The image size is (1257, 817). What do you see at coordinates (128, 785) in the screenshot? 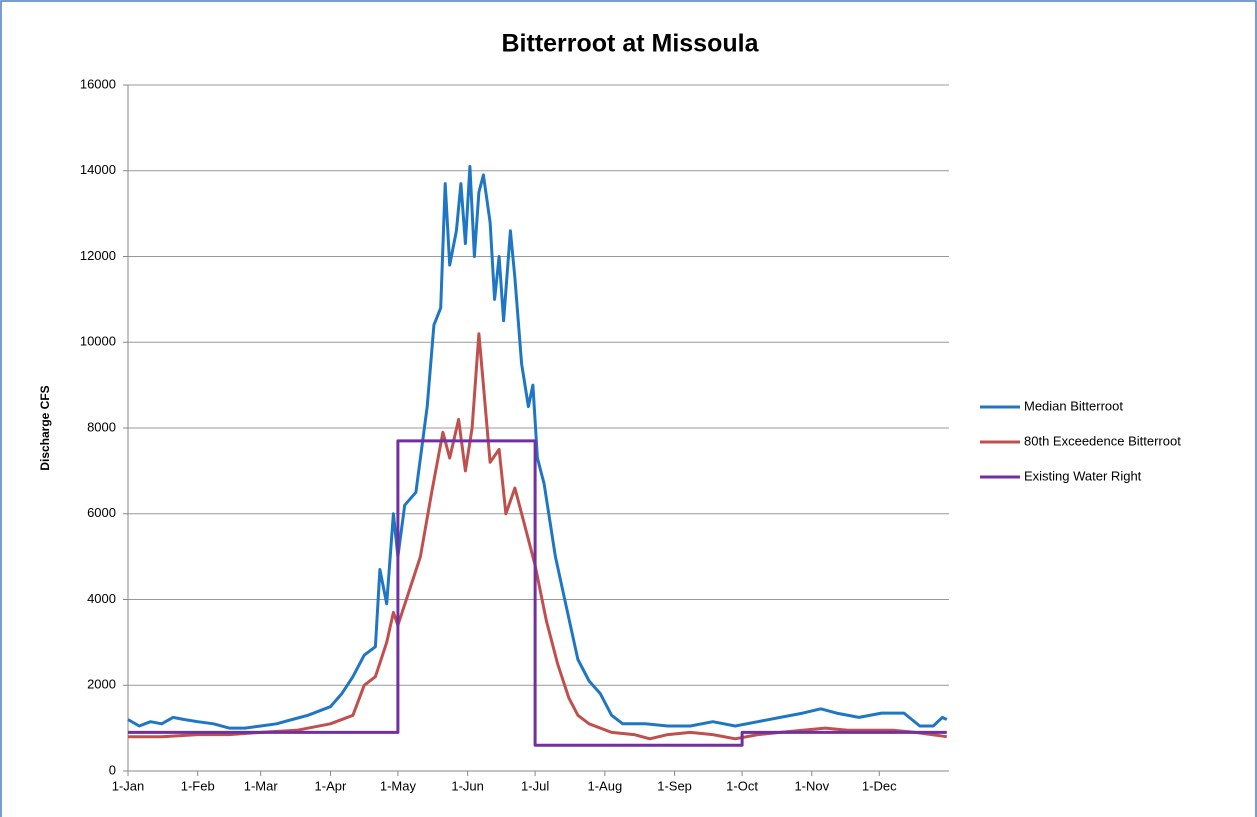
I see `x-tick-label: 1-Jan` at bounding box center [128, 785].